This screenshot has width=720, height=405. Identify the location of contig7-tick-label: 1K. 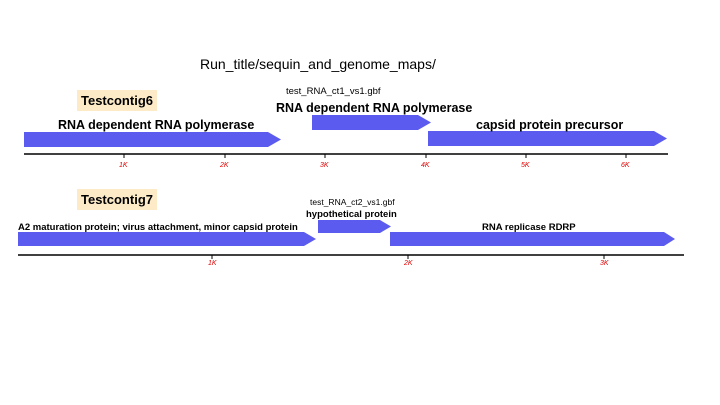
(212, 263).